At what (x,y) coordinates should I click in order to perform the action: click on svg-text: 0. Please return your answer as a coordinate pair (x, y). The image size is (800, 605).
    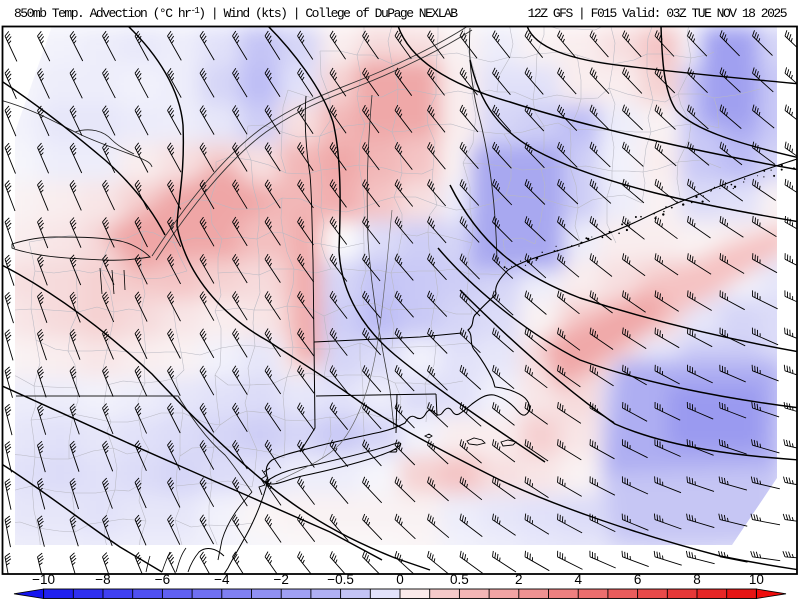
    Looking at the image, I should click on (400, 579).